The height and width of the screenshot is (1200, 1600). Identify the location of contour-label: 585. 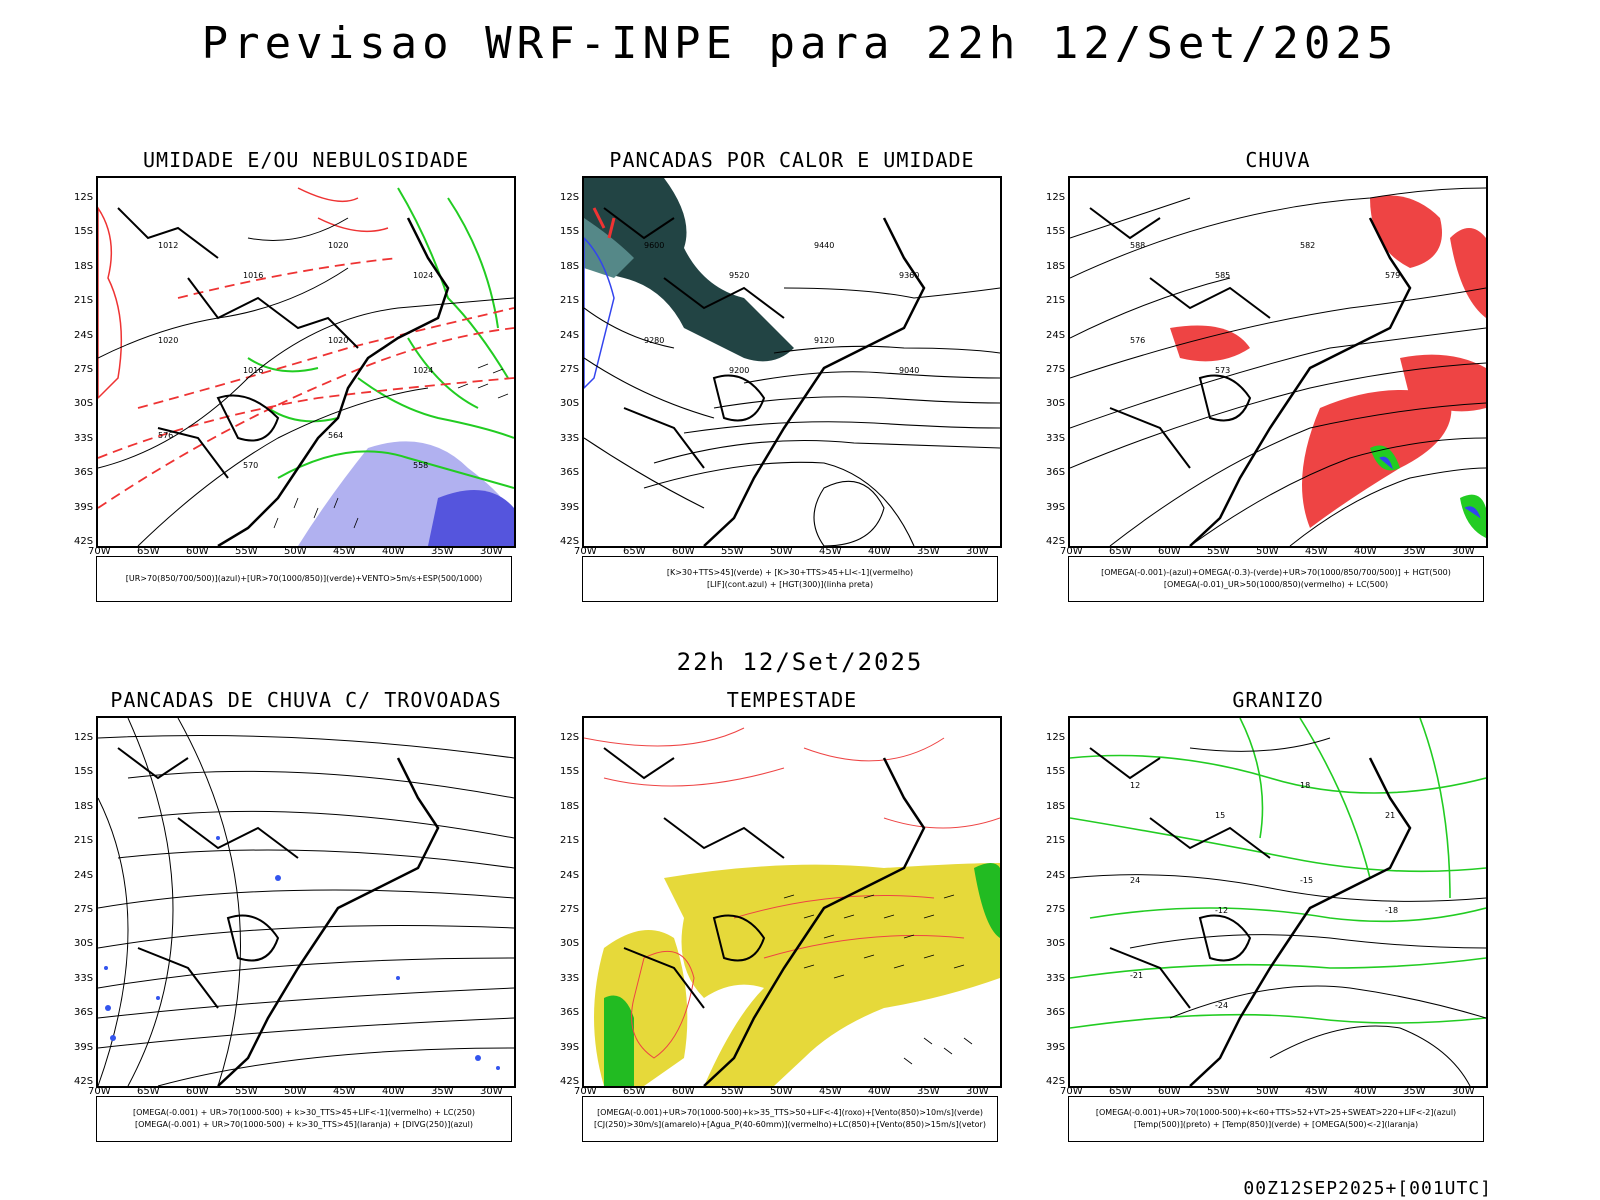
(1222, 275).